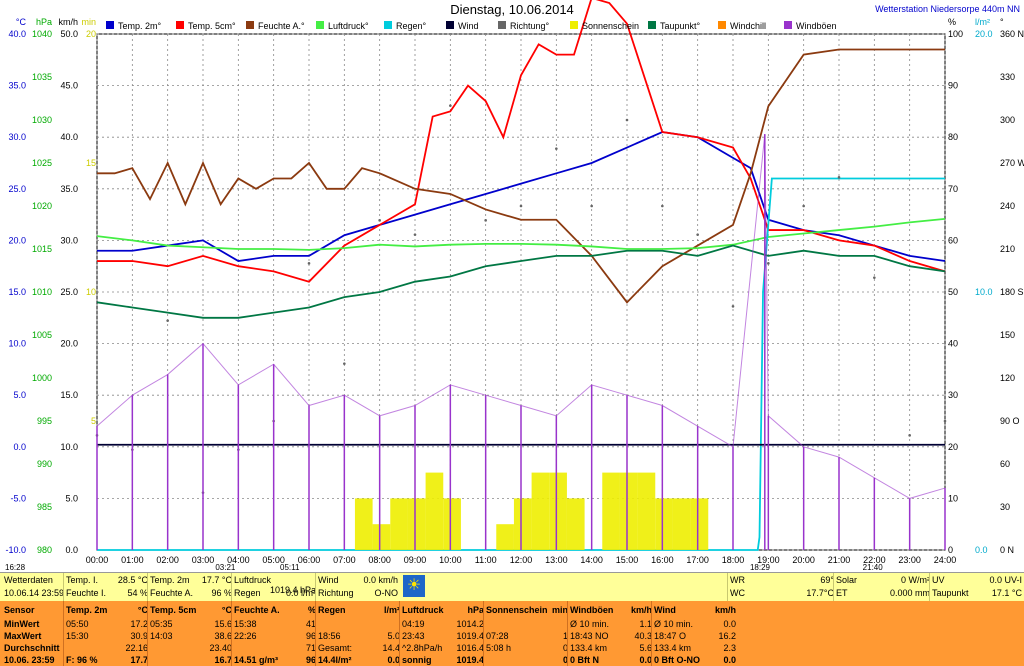 The width and height of the screenshot is (1024, 666). I want to click on live-r2-cell: 10.06.14 23:59, so click(34, 593).